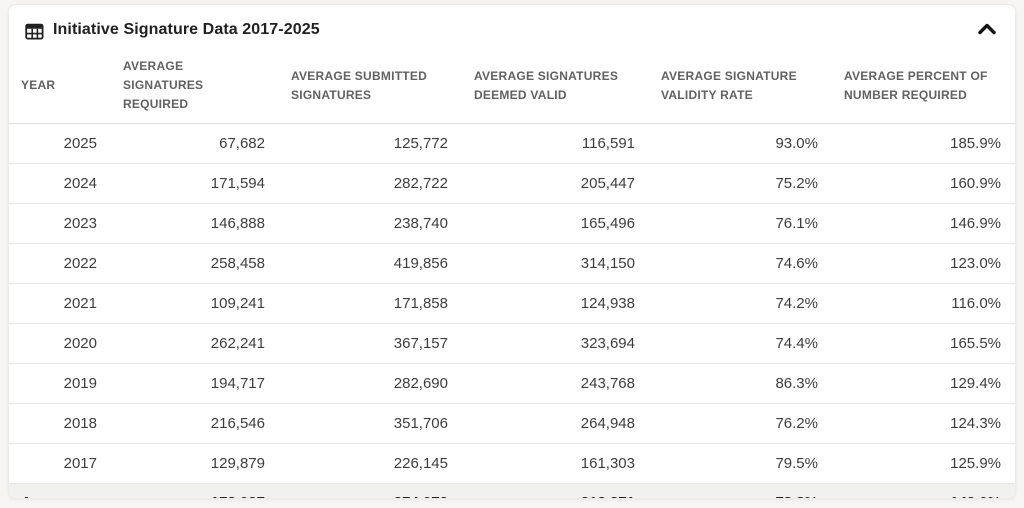 This screenshot has width=1024, height=508. I want to click on cell-percent-required: 160.9%, so click(923, 183).